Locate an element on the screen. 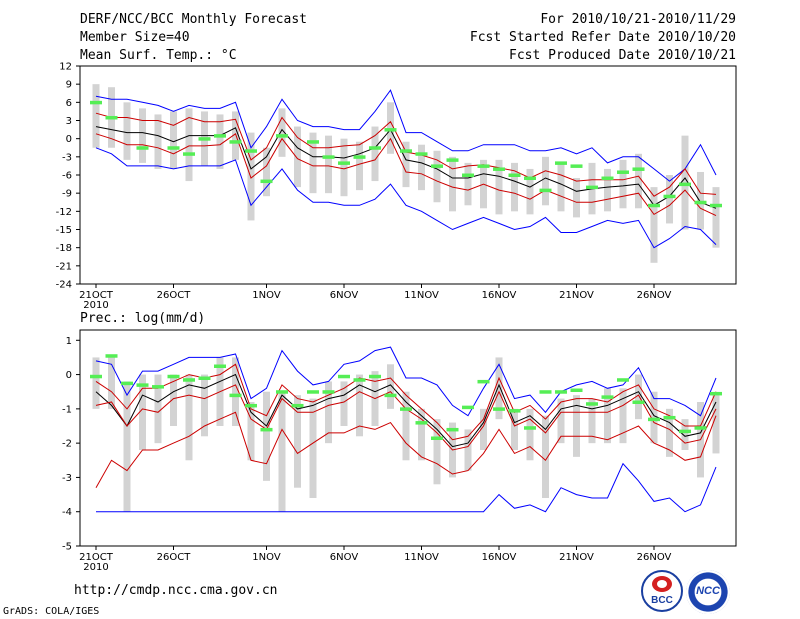 The image size is (800, 619). prec-ytick-label: 1 is located at coordinates (69, 341).